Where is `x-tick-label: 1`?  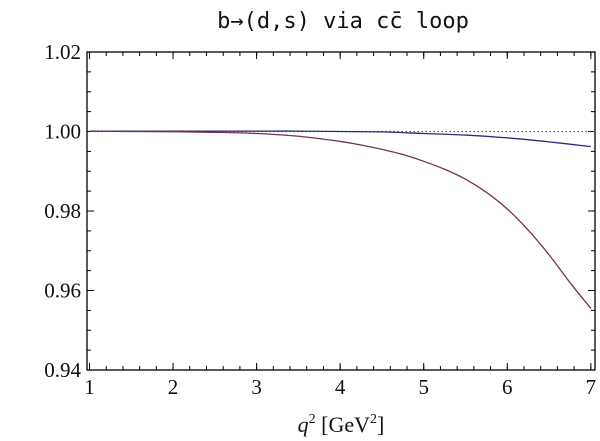 x-tick-label: 1 is located at coordinates (89, 387).